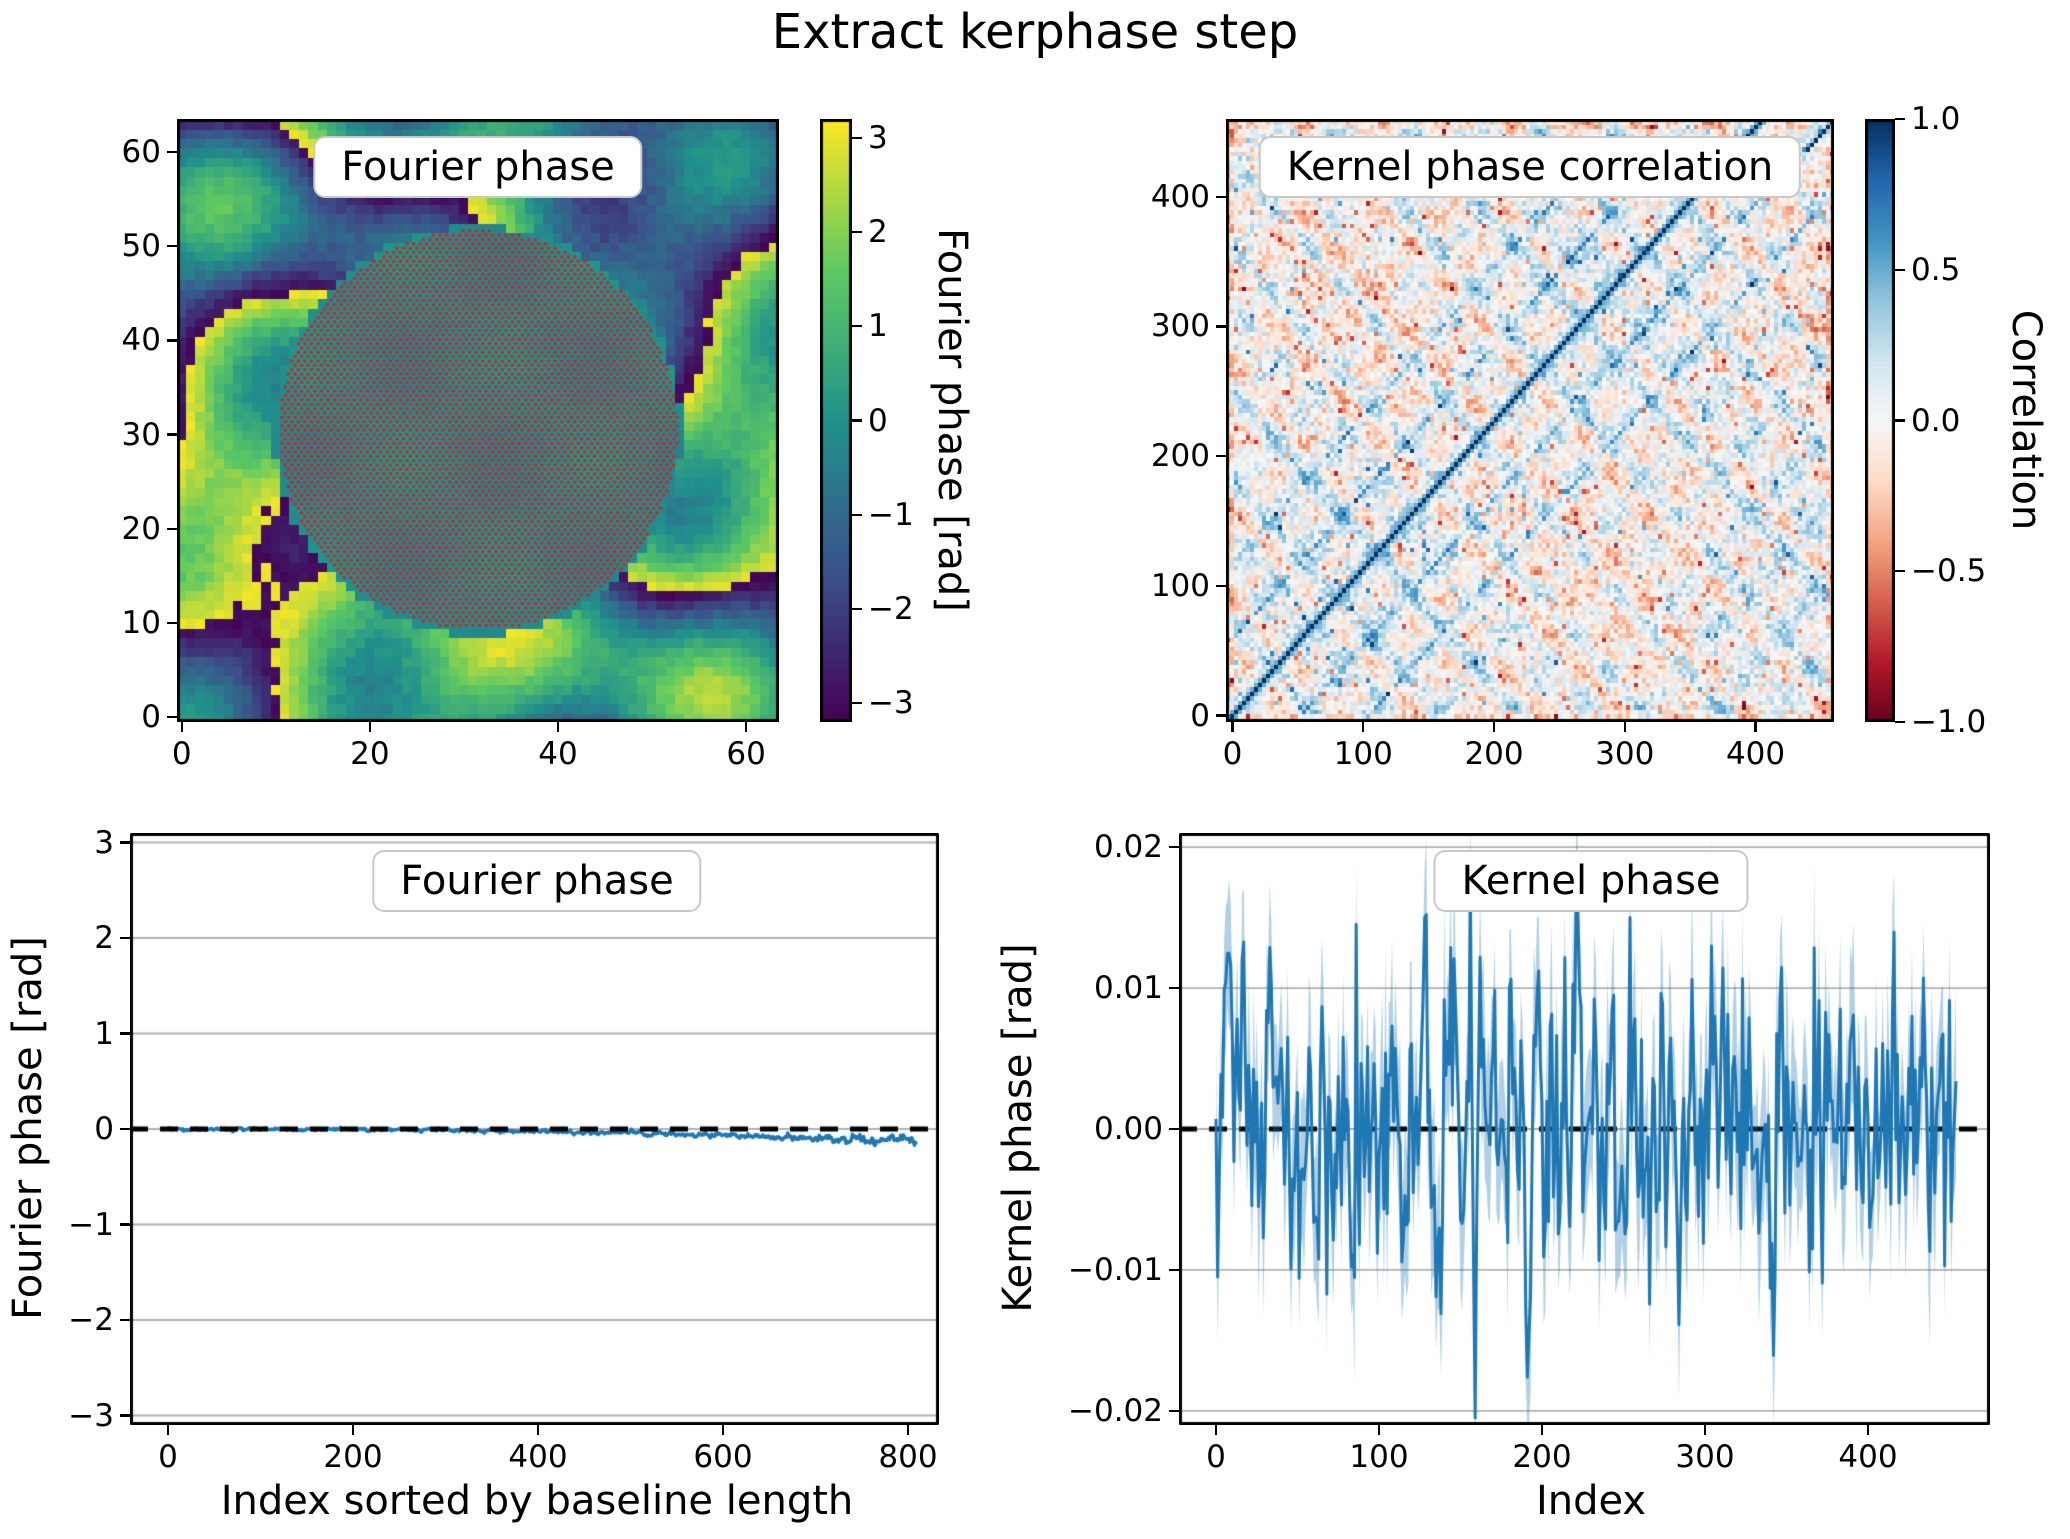 This screenshot has height=1539, width=2070. I want to click on tick-label: 0.00, so click(1128, 1129).